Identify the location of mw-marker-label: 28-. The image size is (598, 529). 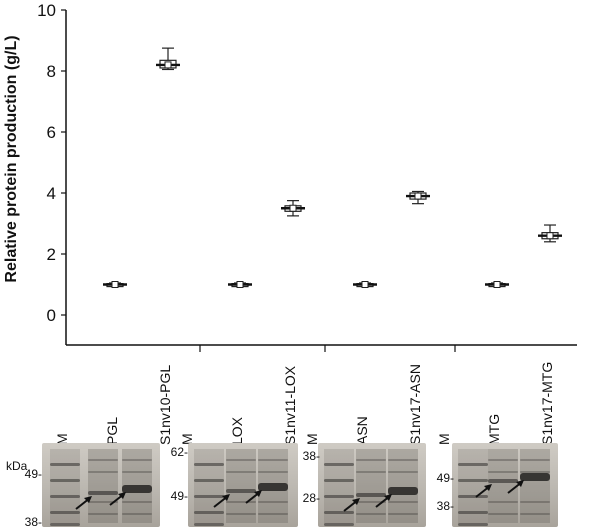
(311, 498).